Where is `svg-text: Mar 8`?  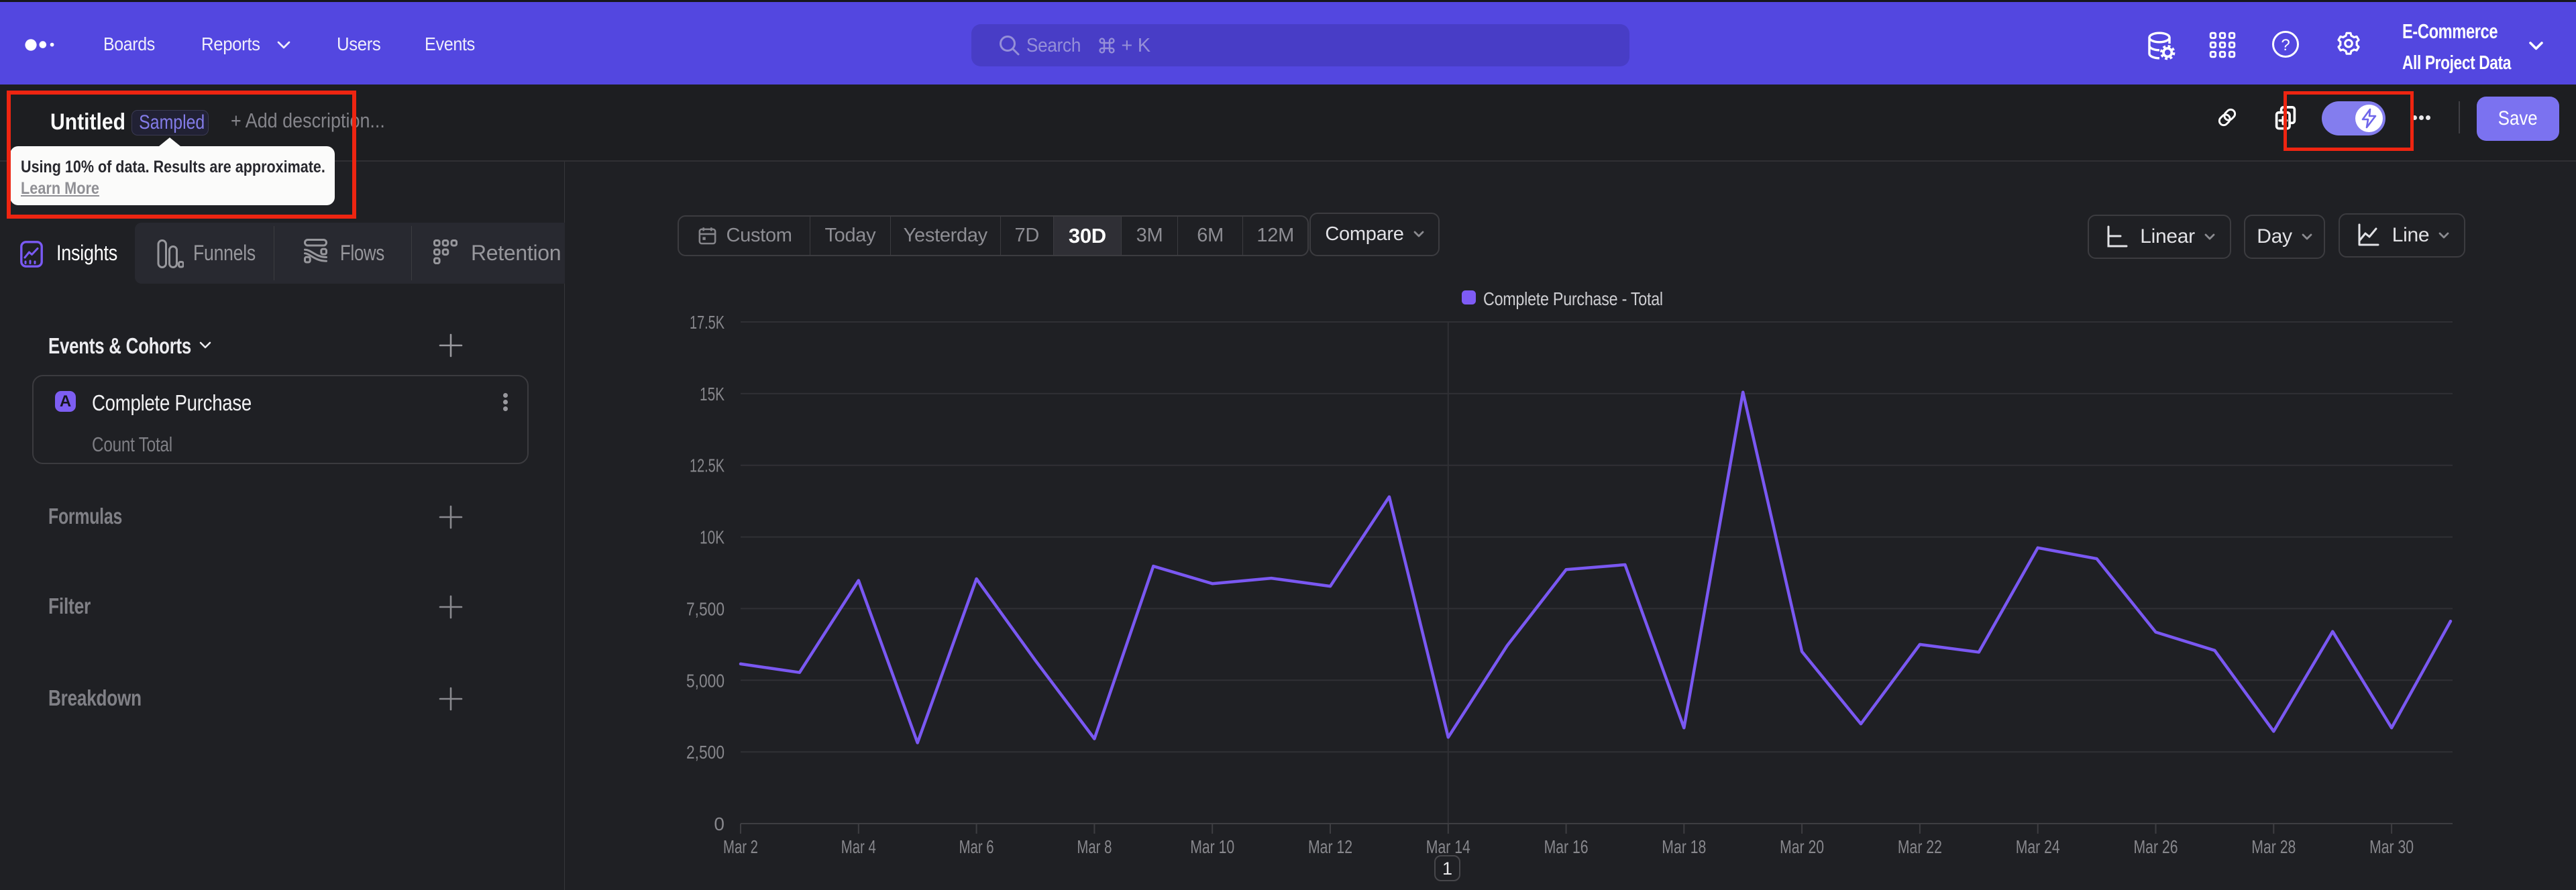
svg-text: Mar 8 is located at coordinates (1094, 846).